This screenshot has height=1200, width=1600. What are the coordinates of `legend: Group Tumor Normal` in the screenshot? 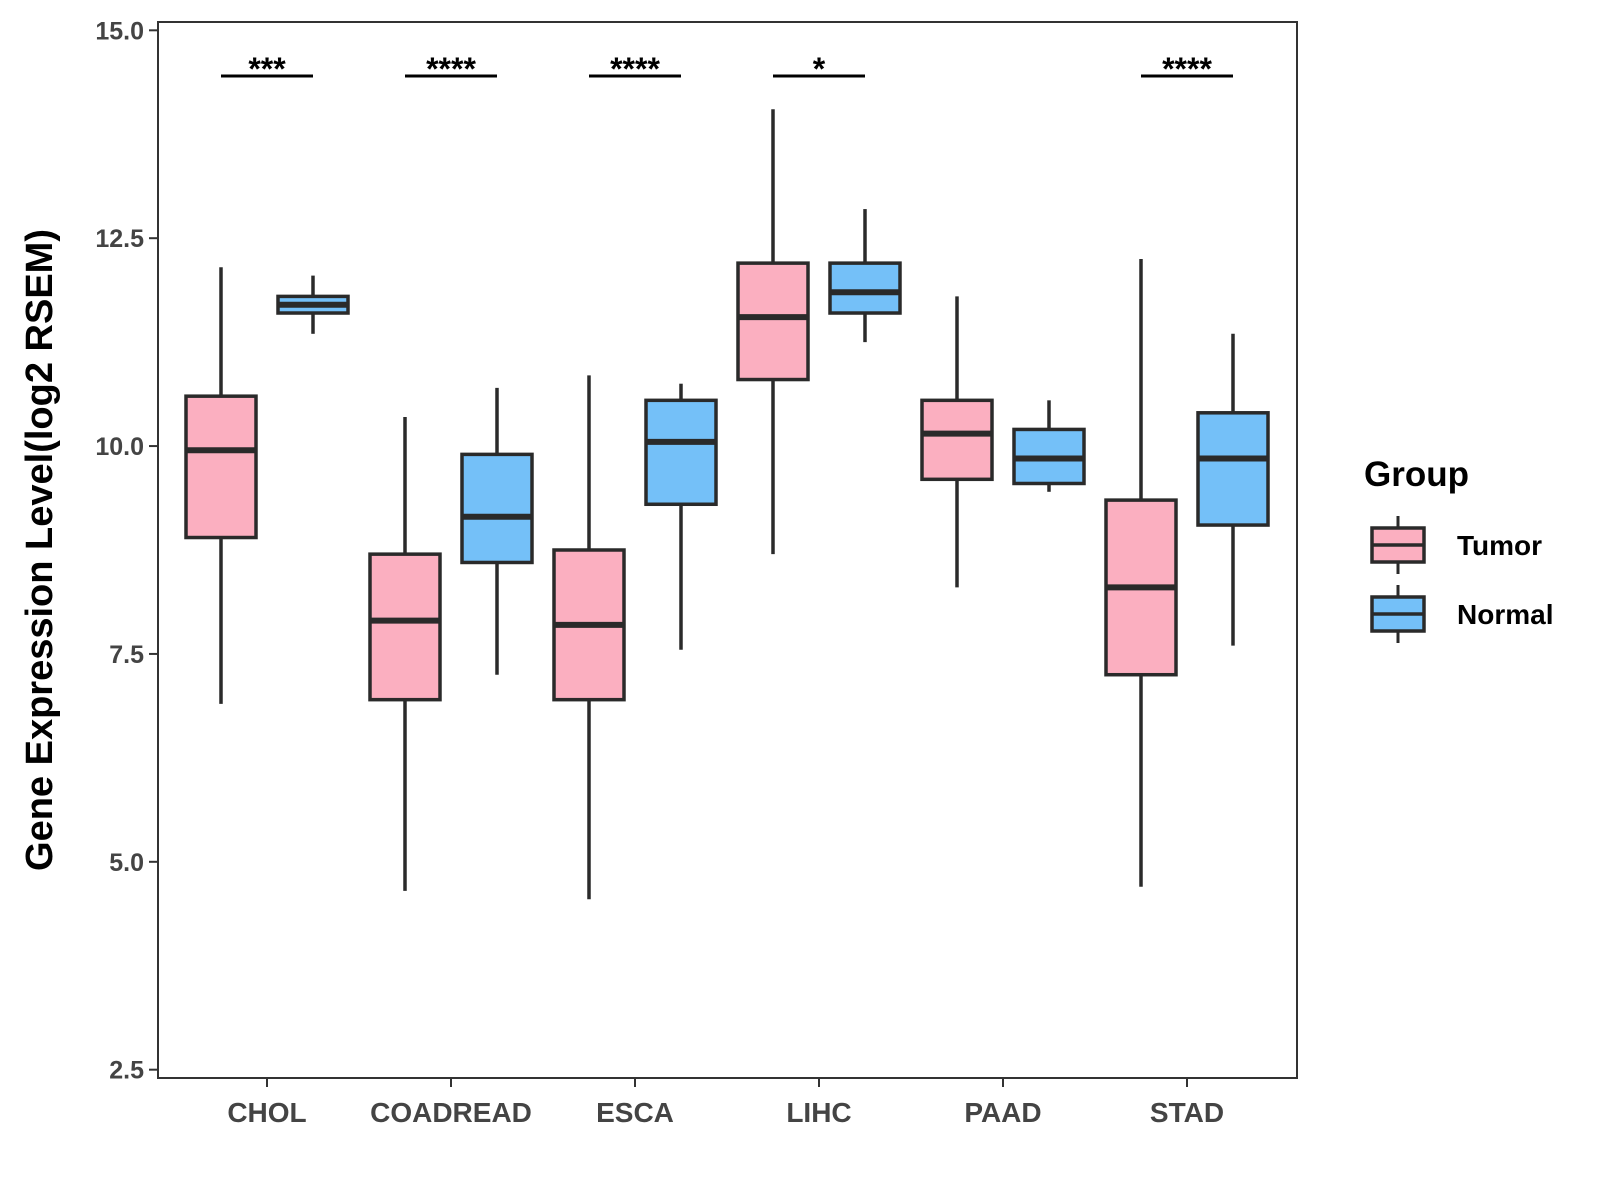 It's located at (1458, 549).